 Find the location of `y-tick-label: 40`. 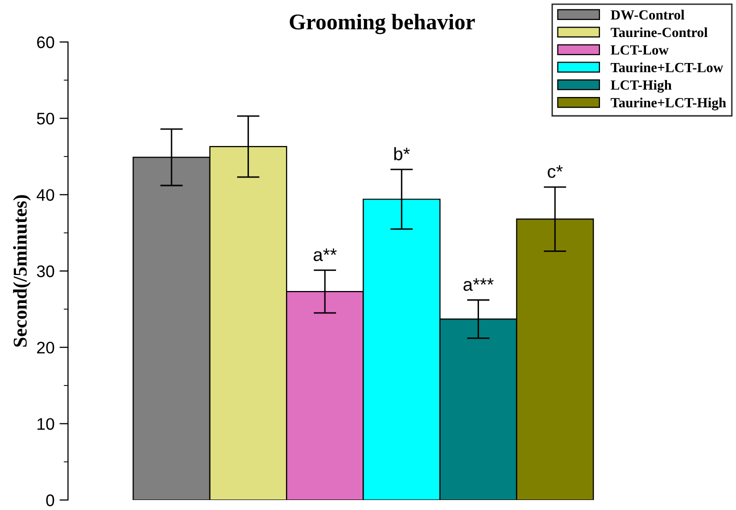

y-tick-label: 40 is located at coordinates (45, 195).